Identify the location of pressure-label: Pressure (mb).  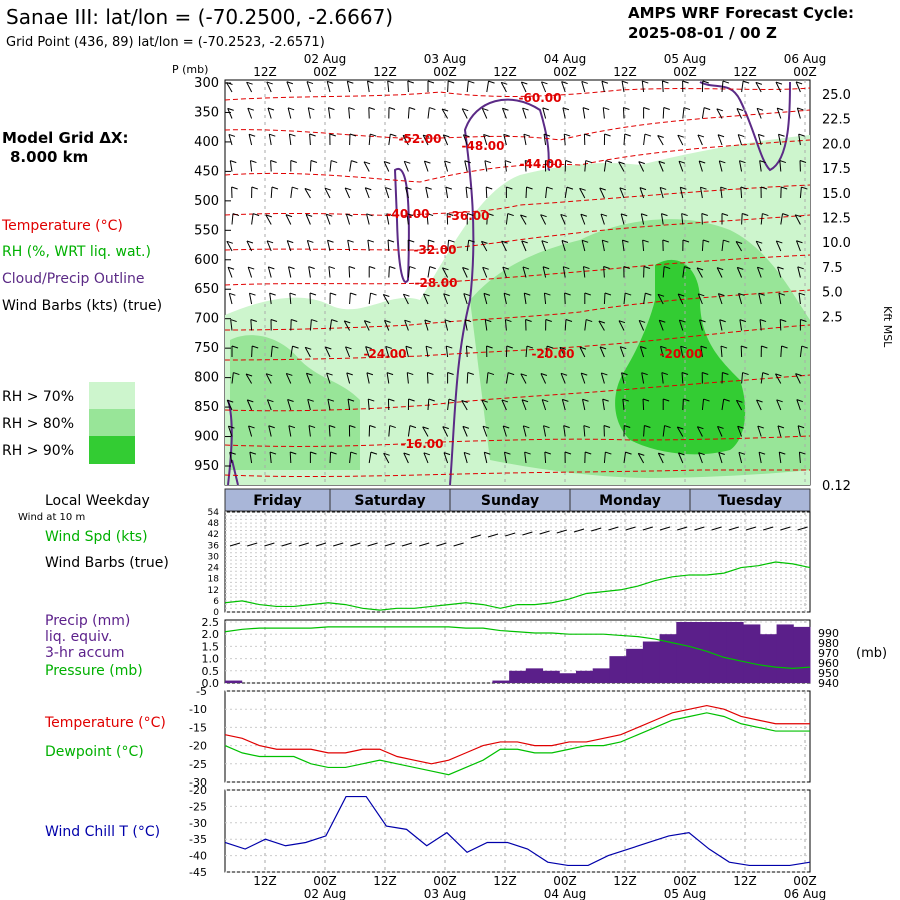
(94, 671).